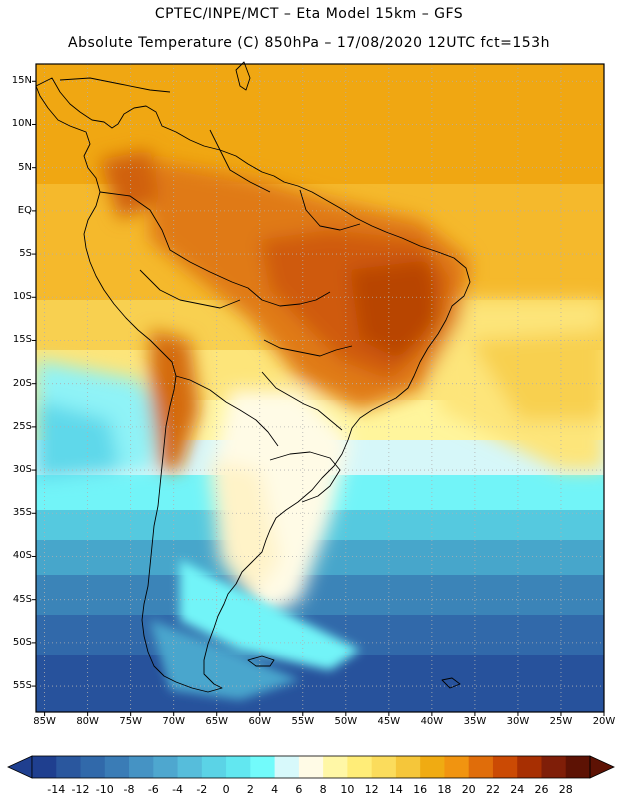 The height and width of the screenshot is (800, 618). What do you see at coordinates (22, 642) in the screenshot?
I see `lat-label: 50S` at bounding box center [22, 642].